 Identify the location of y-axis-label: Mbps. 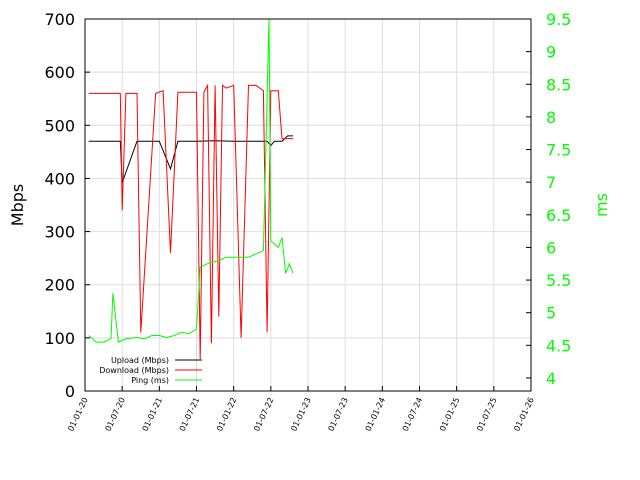
(17, 205).